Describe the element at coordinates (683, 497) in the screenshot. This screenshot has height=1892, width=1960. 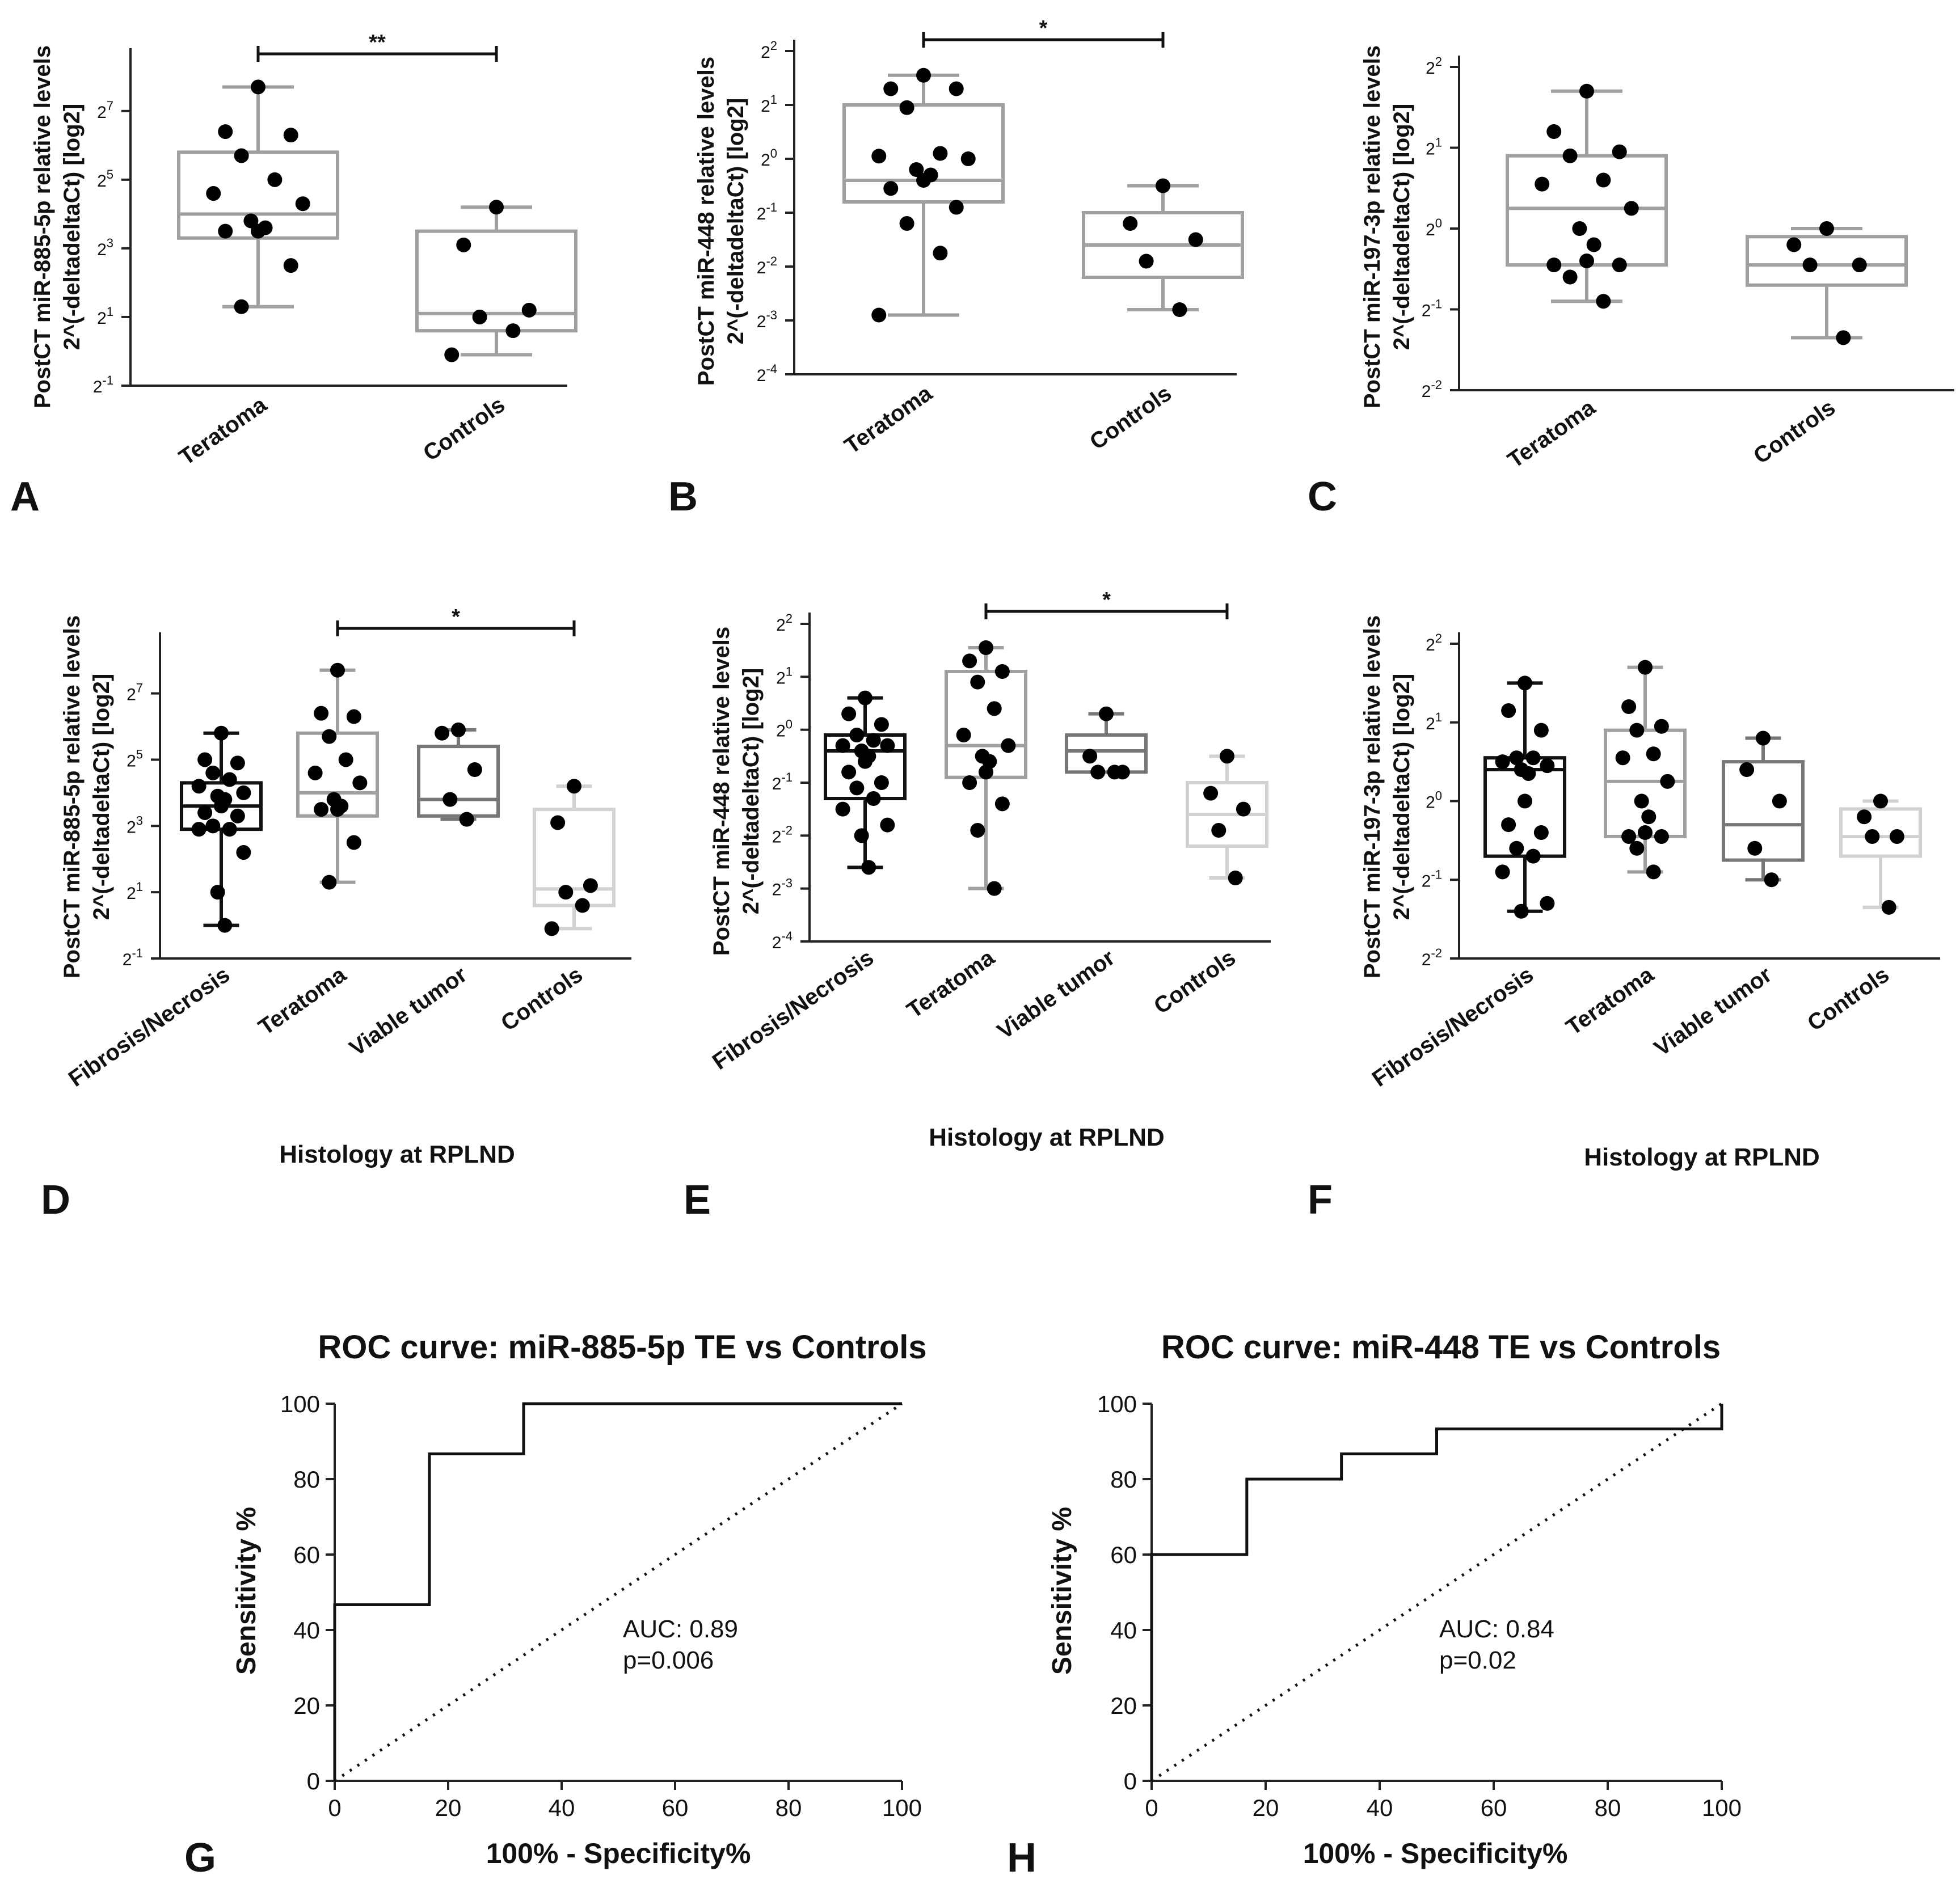
I see `panel-b-letter: B` at that location.